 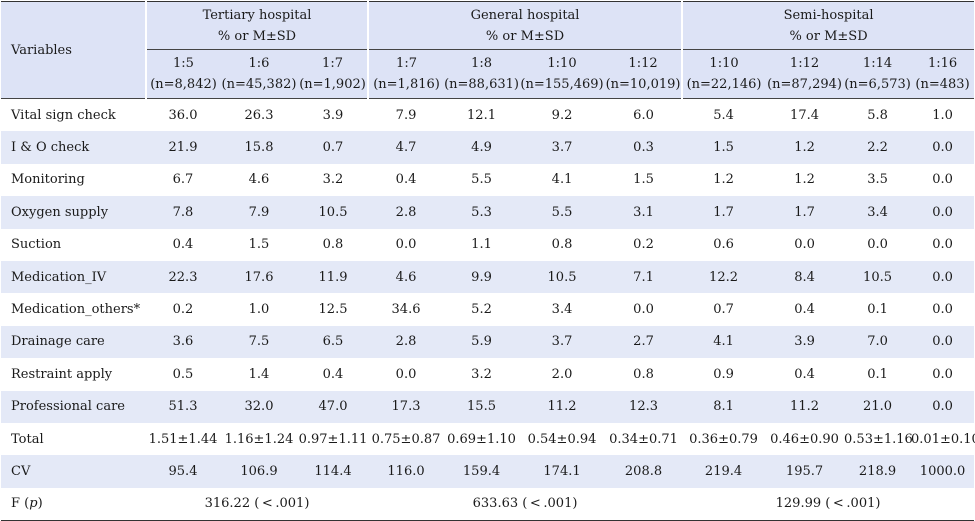 What do you see at coordinates (723, 471) in the screenshot?
I see `table-cell: 219.4` at bounding box center [723, 471].